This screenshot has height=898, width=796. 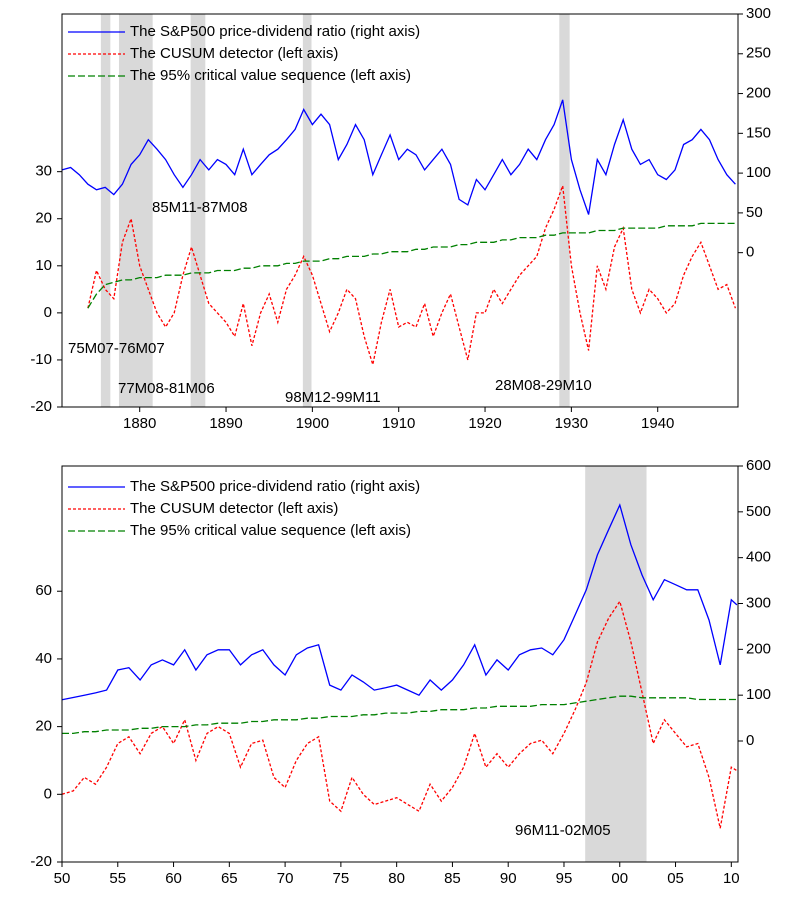 What do you see at coordinates (571, 423) in the screenshot?
I see `x-tick-label: 1930` at bounding box center [571, 423].